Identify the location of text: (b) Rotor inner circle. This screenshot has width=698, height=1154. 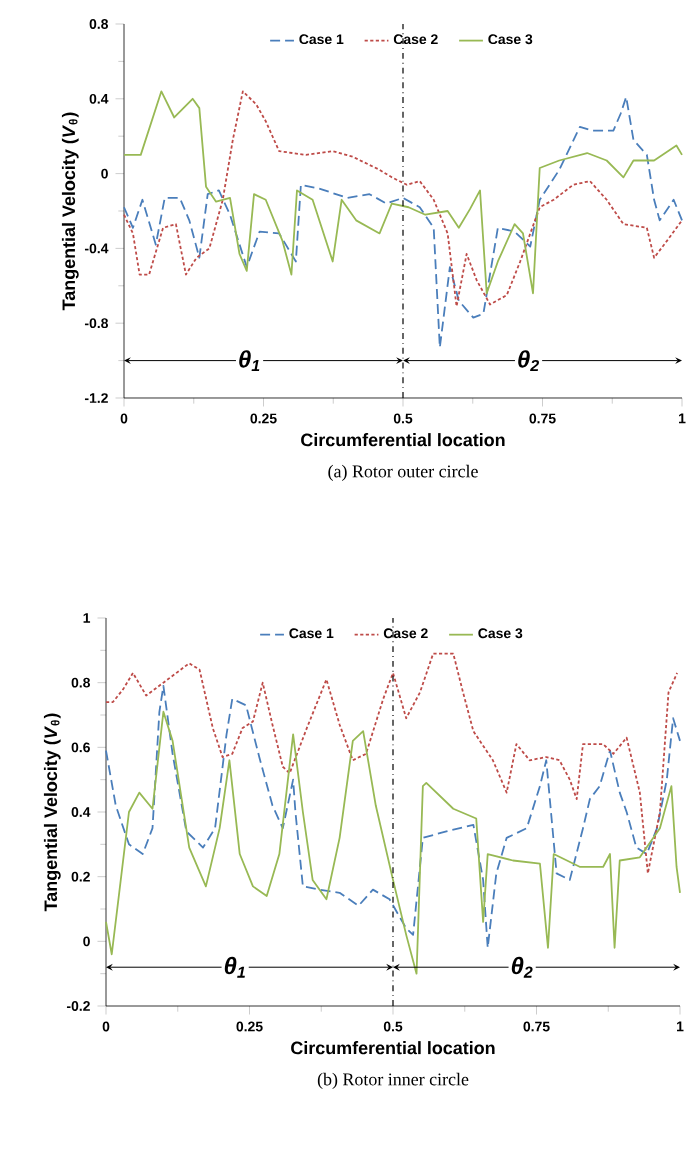
(393, 1081).